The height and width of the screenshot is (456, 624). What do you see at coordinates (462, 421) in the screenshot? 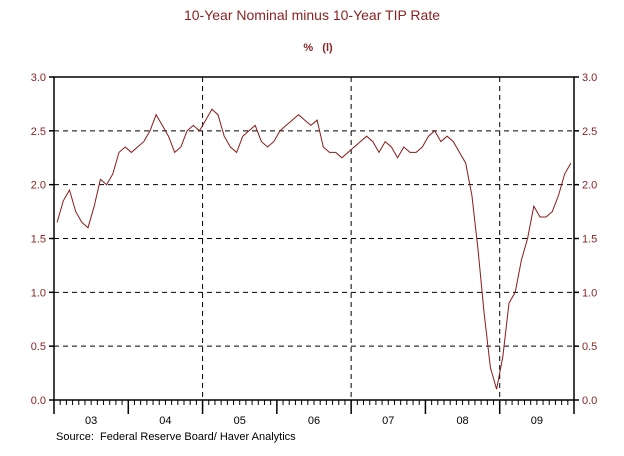
I see `x-tick-label: 08` at bounding box center [462, 421].